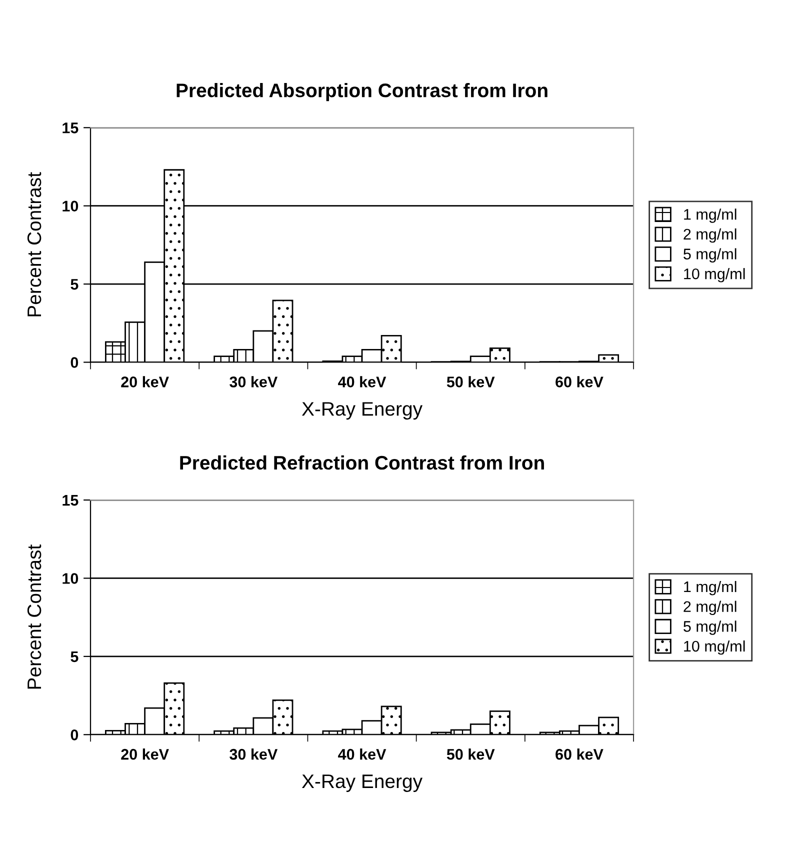 This screenshot has width=787, height=866. What do you see at coordinates (362, 92) in the screenshot?
I see `chart-title: Predicted Absorption Contrast from Iron` at bounding box center [362, 92].